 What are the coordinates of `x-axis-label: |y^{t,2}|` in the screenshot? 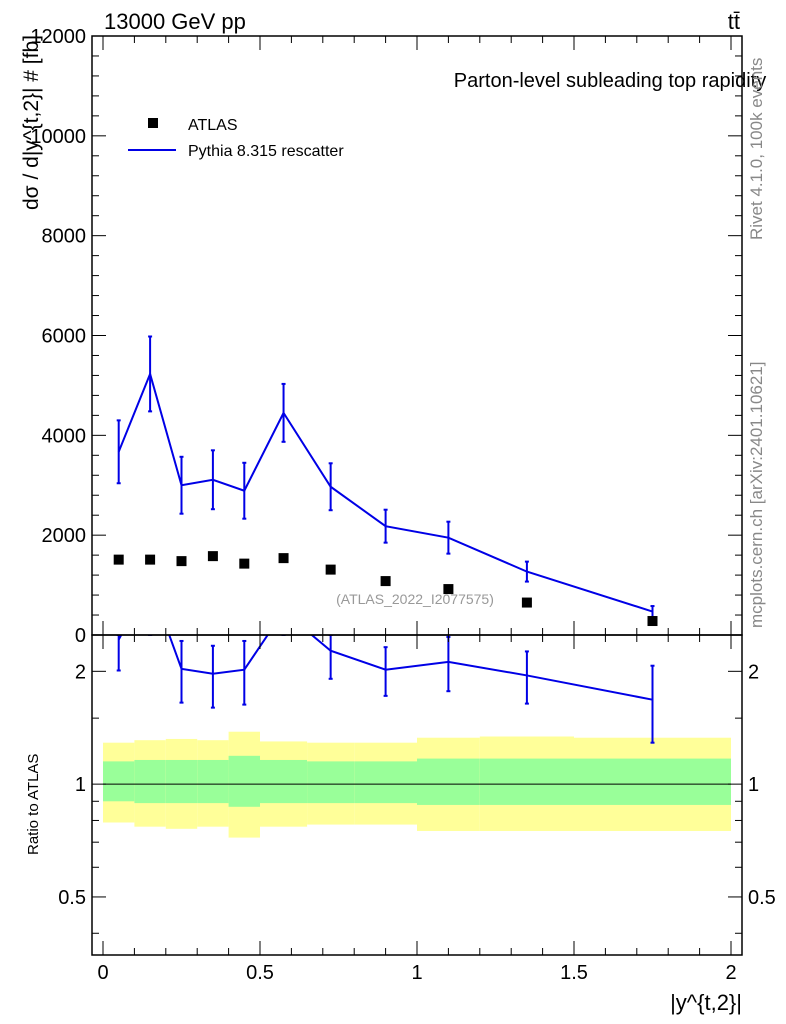 It's located at (706, 1002).